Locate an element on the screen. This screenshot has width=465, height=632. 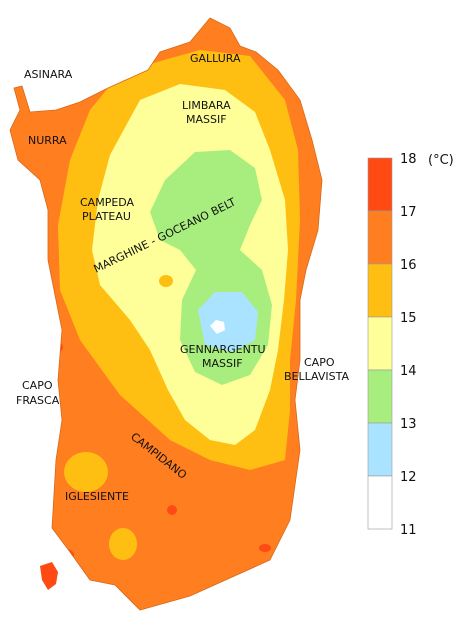
label-capo-frasca-1: CAPO is located at coordinates (37, 385).